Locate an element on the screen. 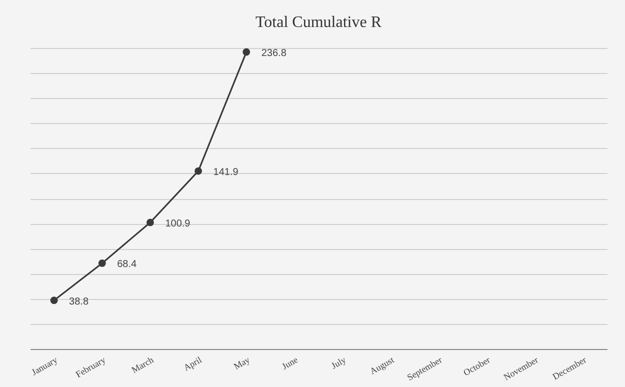 The height and width of the screenshot is (387, 625). x-tick-label: July is located at coordinates (339, 362).